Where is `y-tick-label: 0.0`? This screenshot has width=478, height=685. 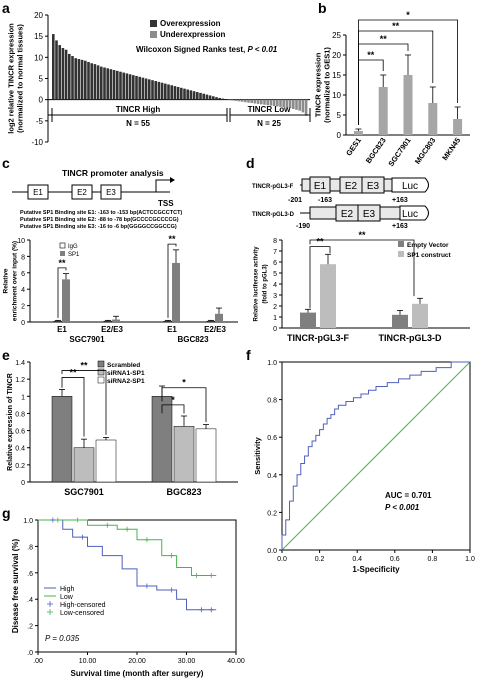
y-tick-label: 0.0 is located at coordinates (272, 551).